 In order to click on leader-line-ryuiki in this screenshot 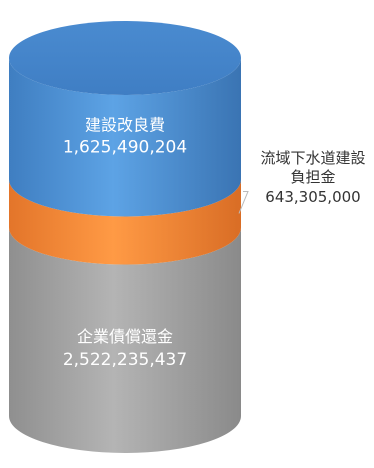, I will do `click(243, 202)`.